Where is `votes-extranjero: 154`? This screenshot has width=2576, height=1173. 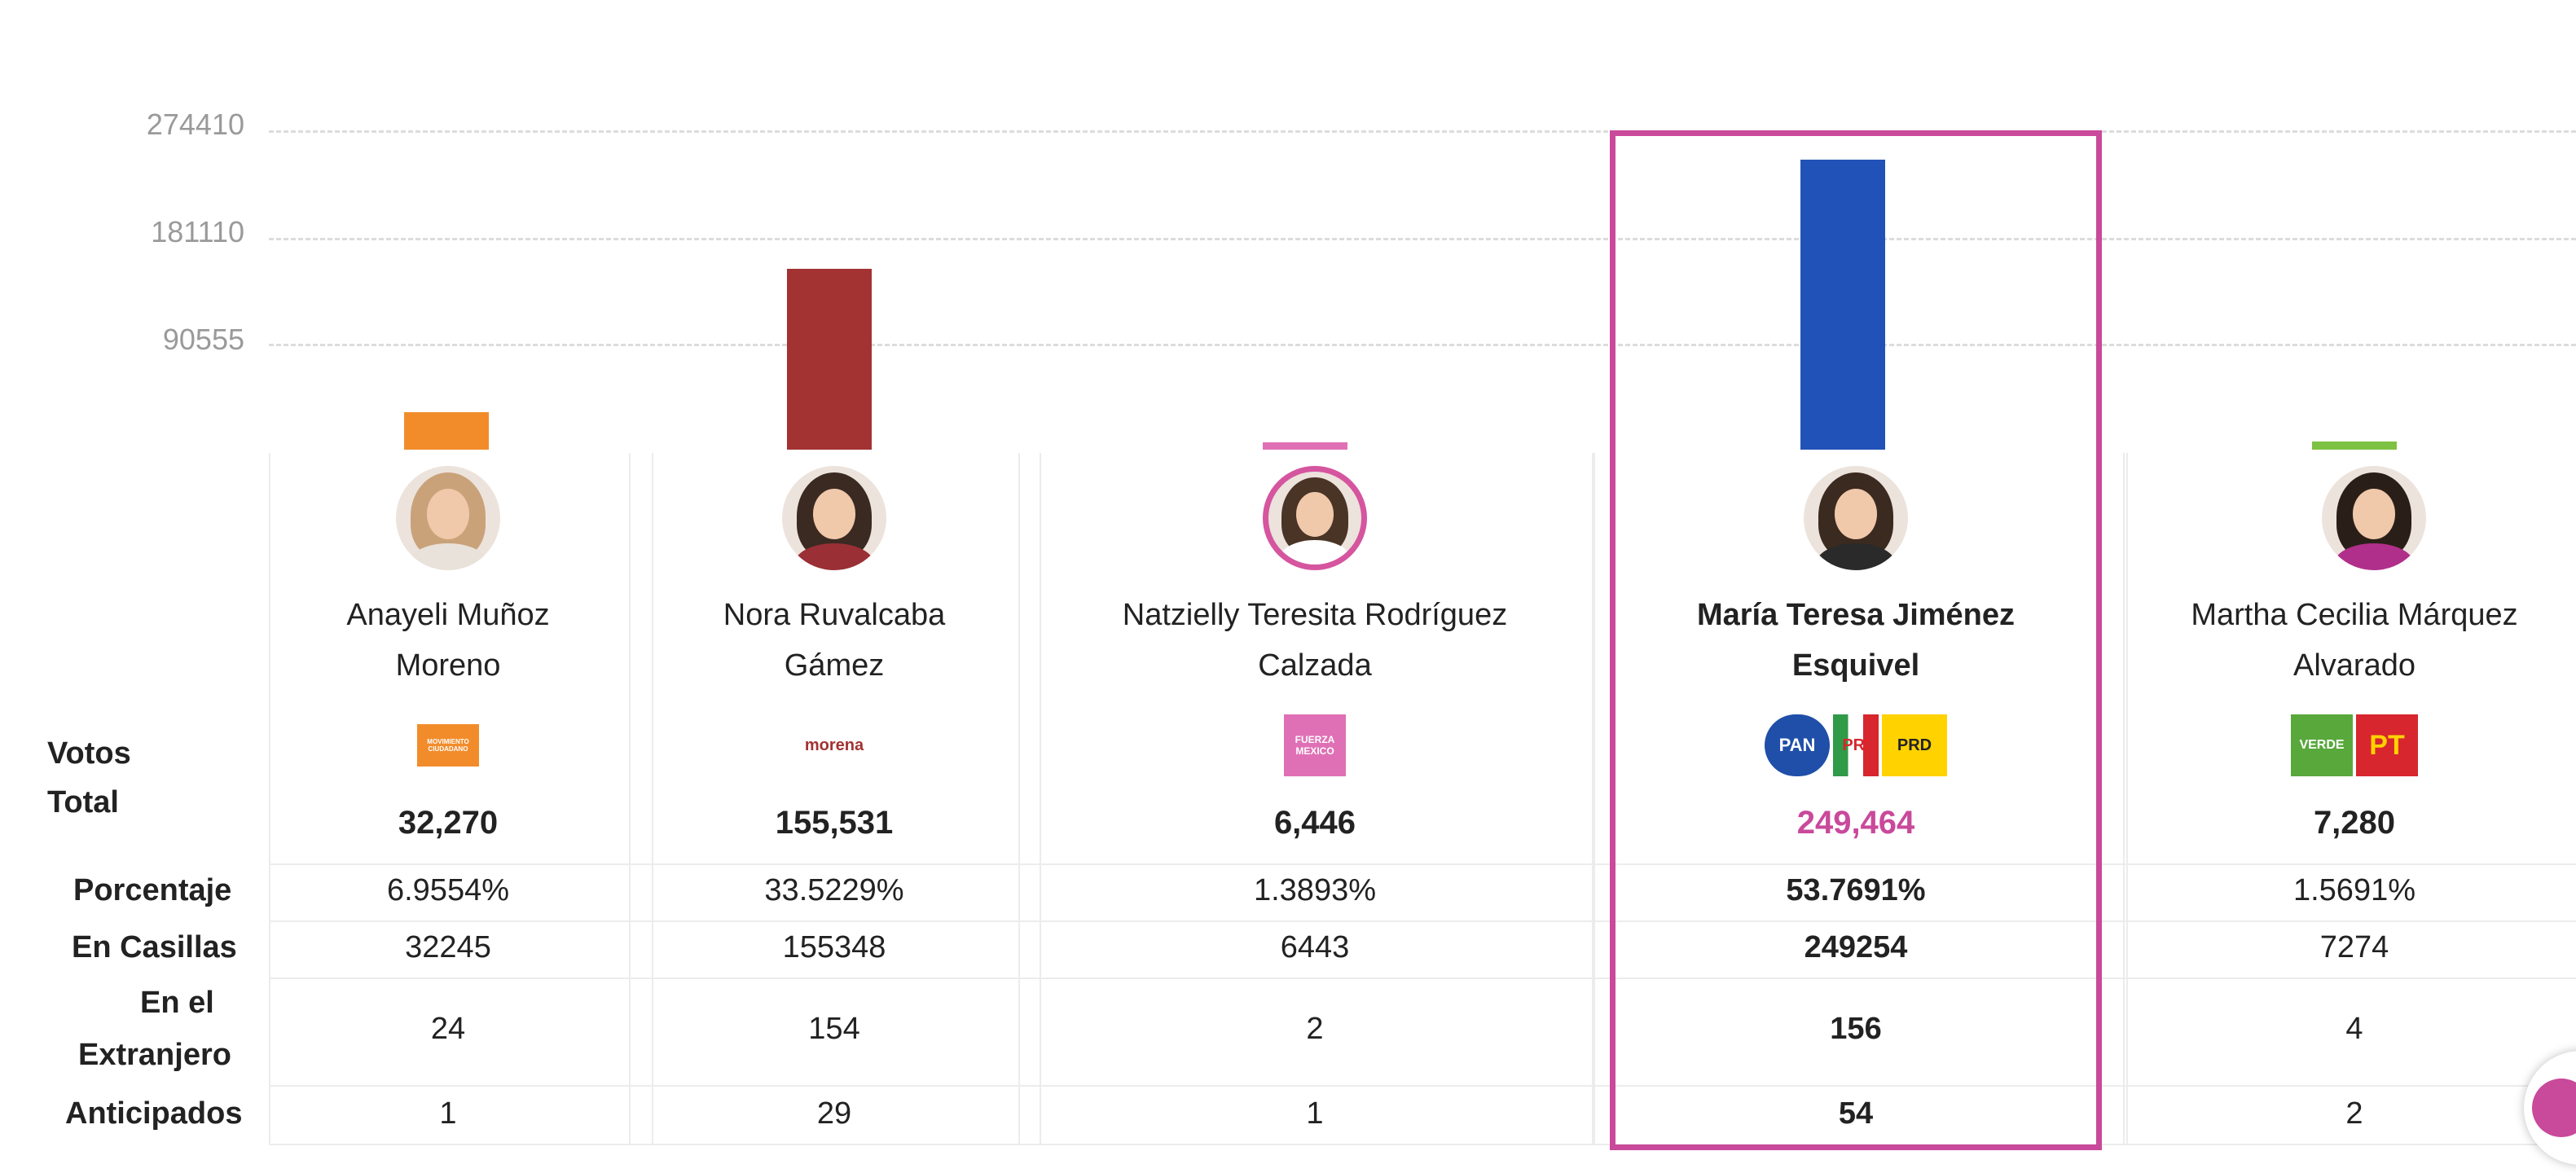 votes-extranjero: 154 is located at coordinates (834, 1029).